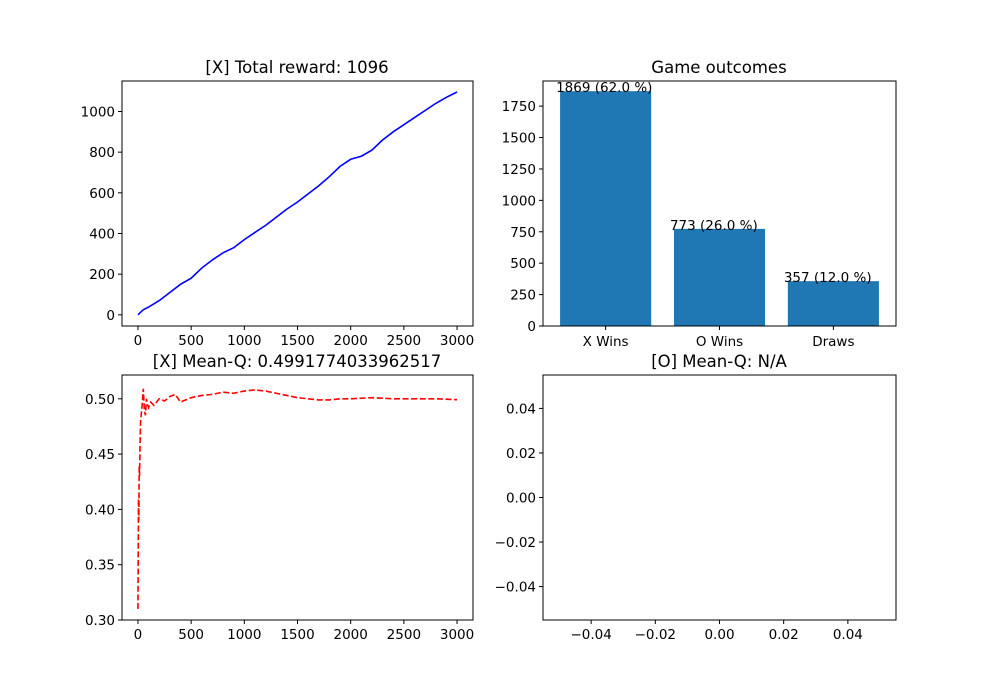 This screenshot has height=694, width=992. I want to click on x-meanq-x-tick-label: 1500, so click(297, 635).